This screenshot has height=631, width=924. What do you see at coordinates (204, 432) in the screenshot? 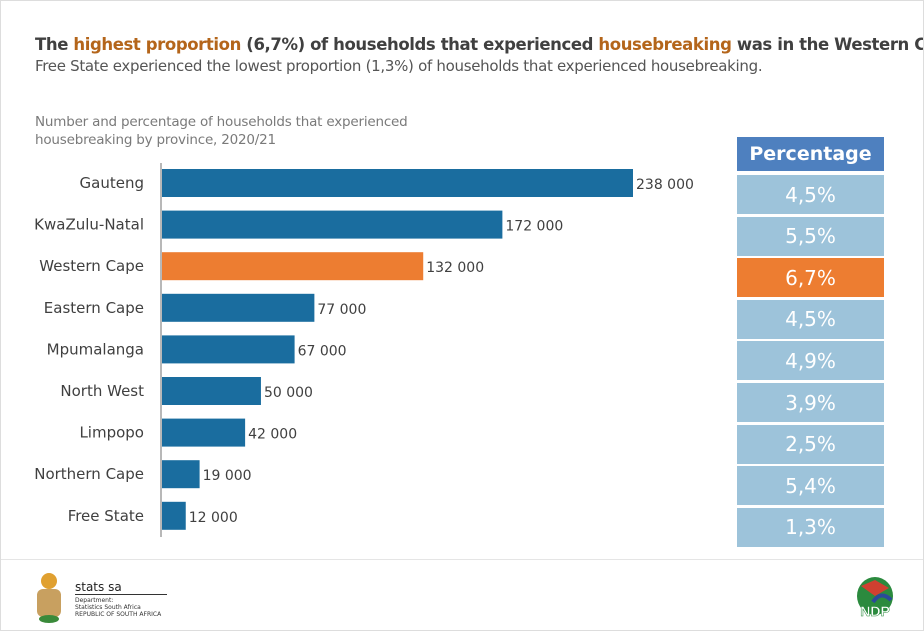
I see `bar-limpopo` at bounding box center [204, 432].